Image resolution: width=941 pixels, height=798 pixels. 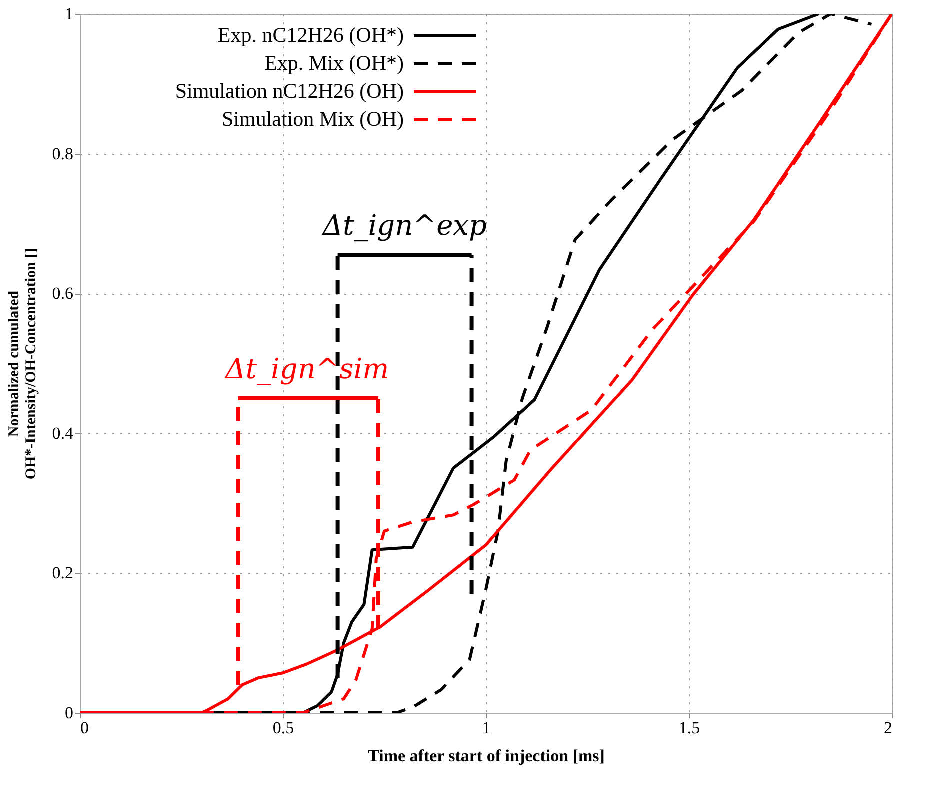 I want to click on legend-label: Simulation nC12H26 (OH), so click(x=289, y=91).